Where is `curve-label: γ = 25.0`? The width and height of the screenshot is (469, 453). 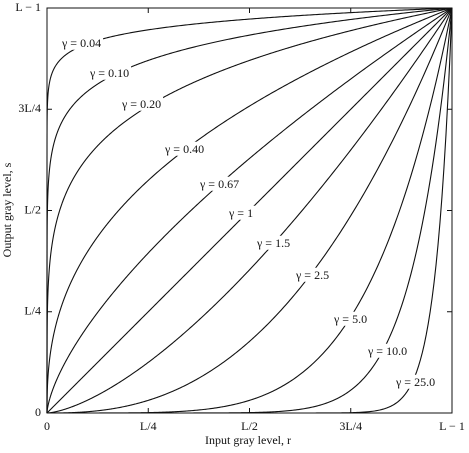 curve-label: γ = 25.0 is located at coordinates (415, 382).